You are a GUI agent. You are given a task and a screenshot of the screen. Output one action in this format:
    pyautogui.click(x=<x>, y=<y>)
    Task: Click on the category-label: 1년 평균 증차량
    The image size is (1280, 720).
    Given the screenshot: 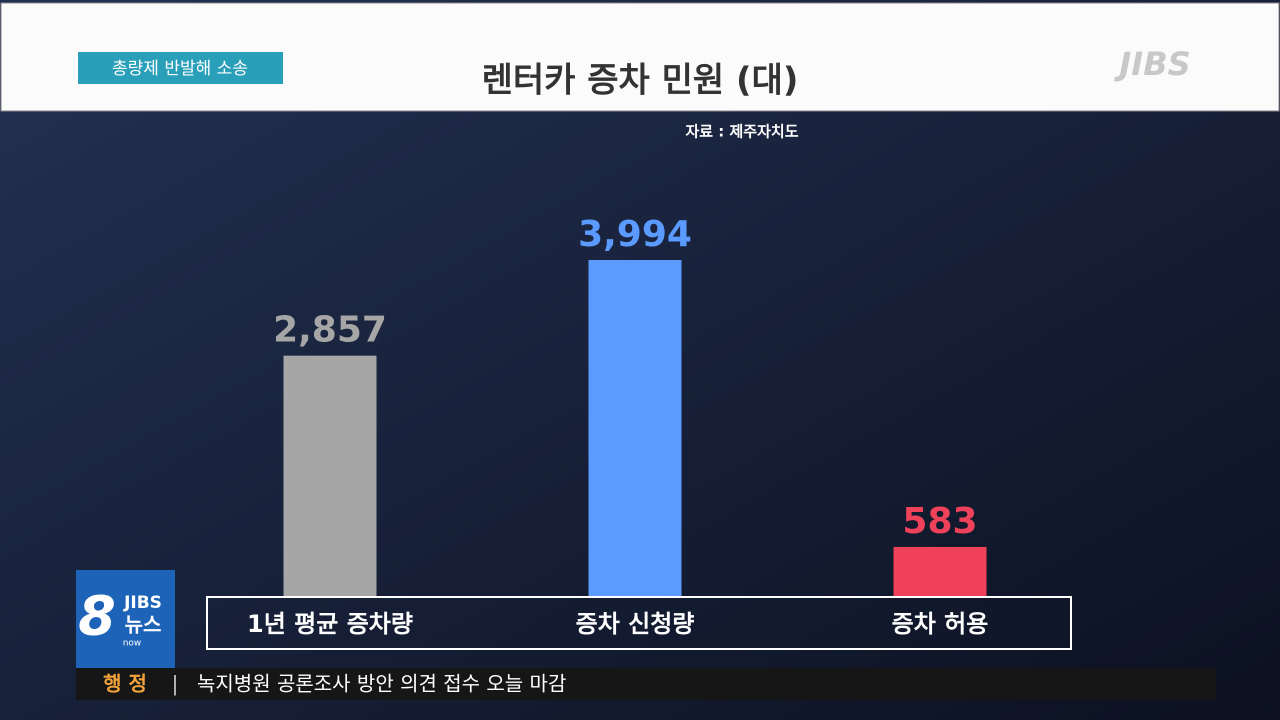 What is the action you would take?
    pyautogui.click(x=330, y=624)
    